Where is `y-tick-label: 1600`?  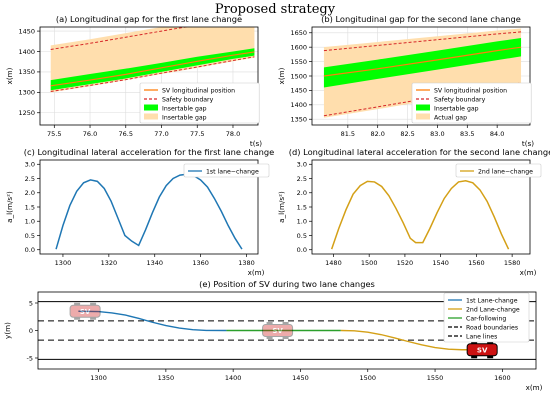 y-tick-label: 1600 is located at coordinates (298, 47).